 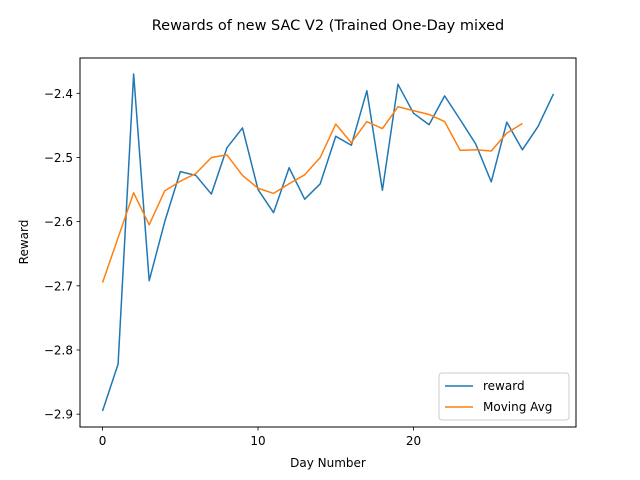 What do you see at coordinates (328, 463) in the screenshot?
I see `x-axis-label: Day Number` at bounding box center [328, 463].